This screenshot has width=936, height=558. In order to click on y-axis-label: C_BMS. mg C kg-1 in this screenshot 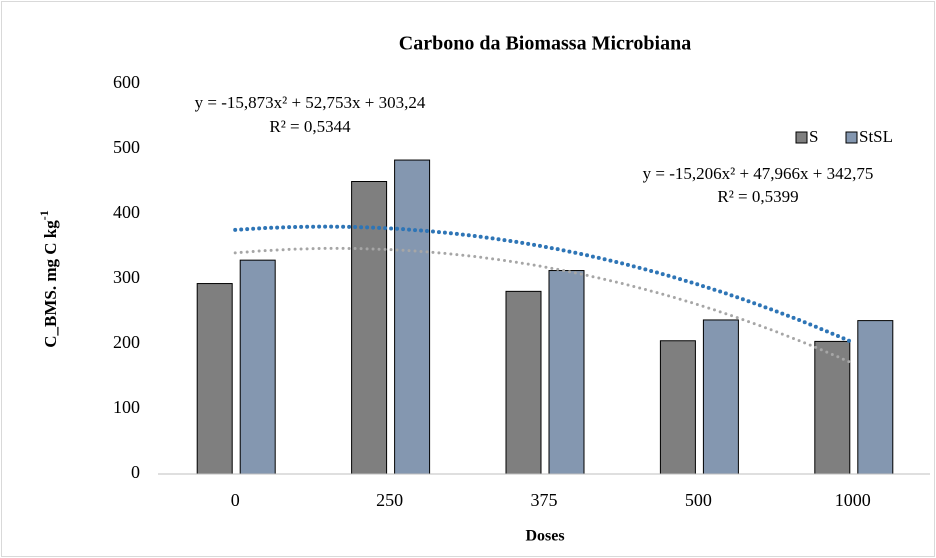, I will do `click(48, 279)`.